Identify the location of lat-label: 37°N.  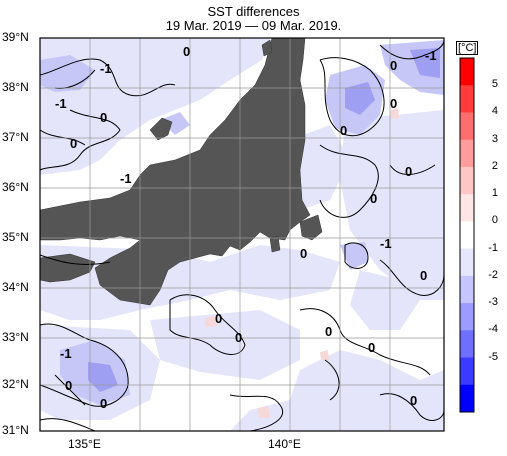
(15, 137).